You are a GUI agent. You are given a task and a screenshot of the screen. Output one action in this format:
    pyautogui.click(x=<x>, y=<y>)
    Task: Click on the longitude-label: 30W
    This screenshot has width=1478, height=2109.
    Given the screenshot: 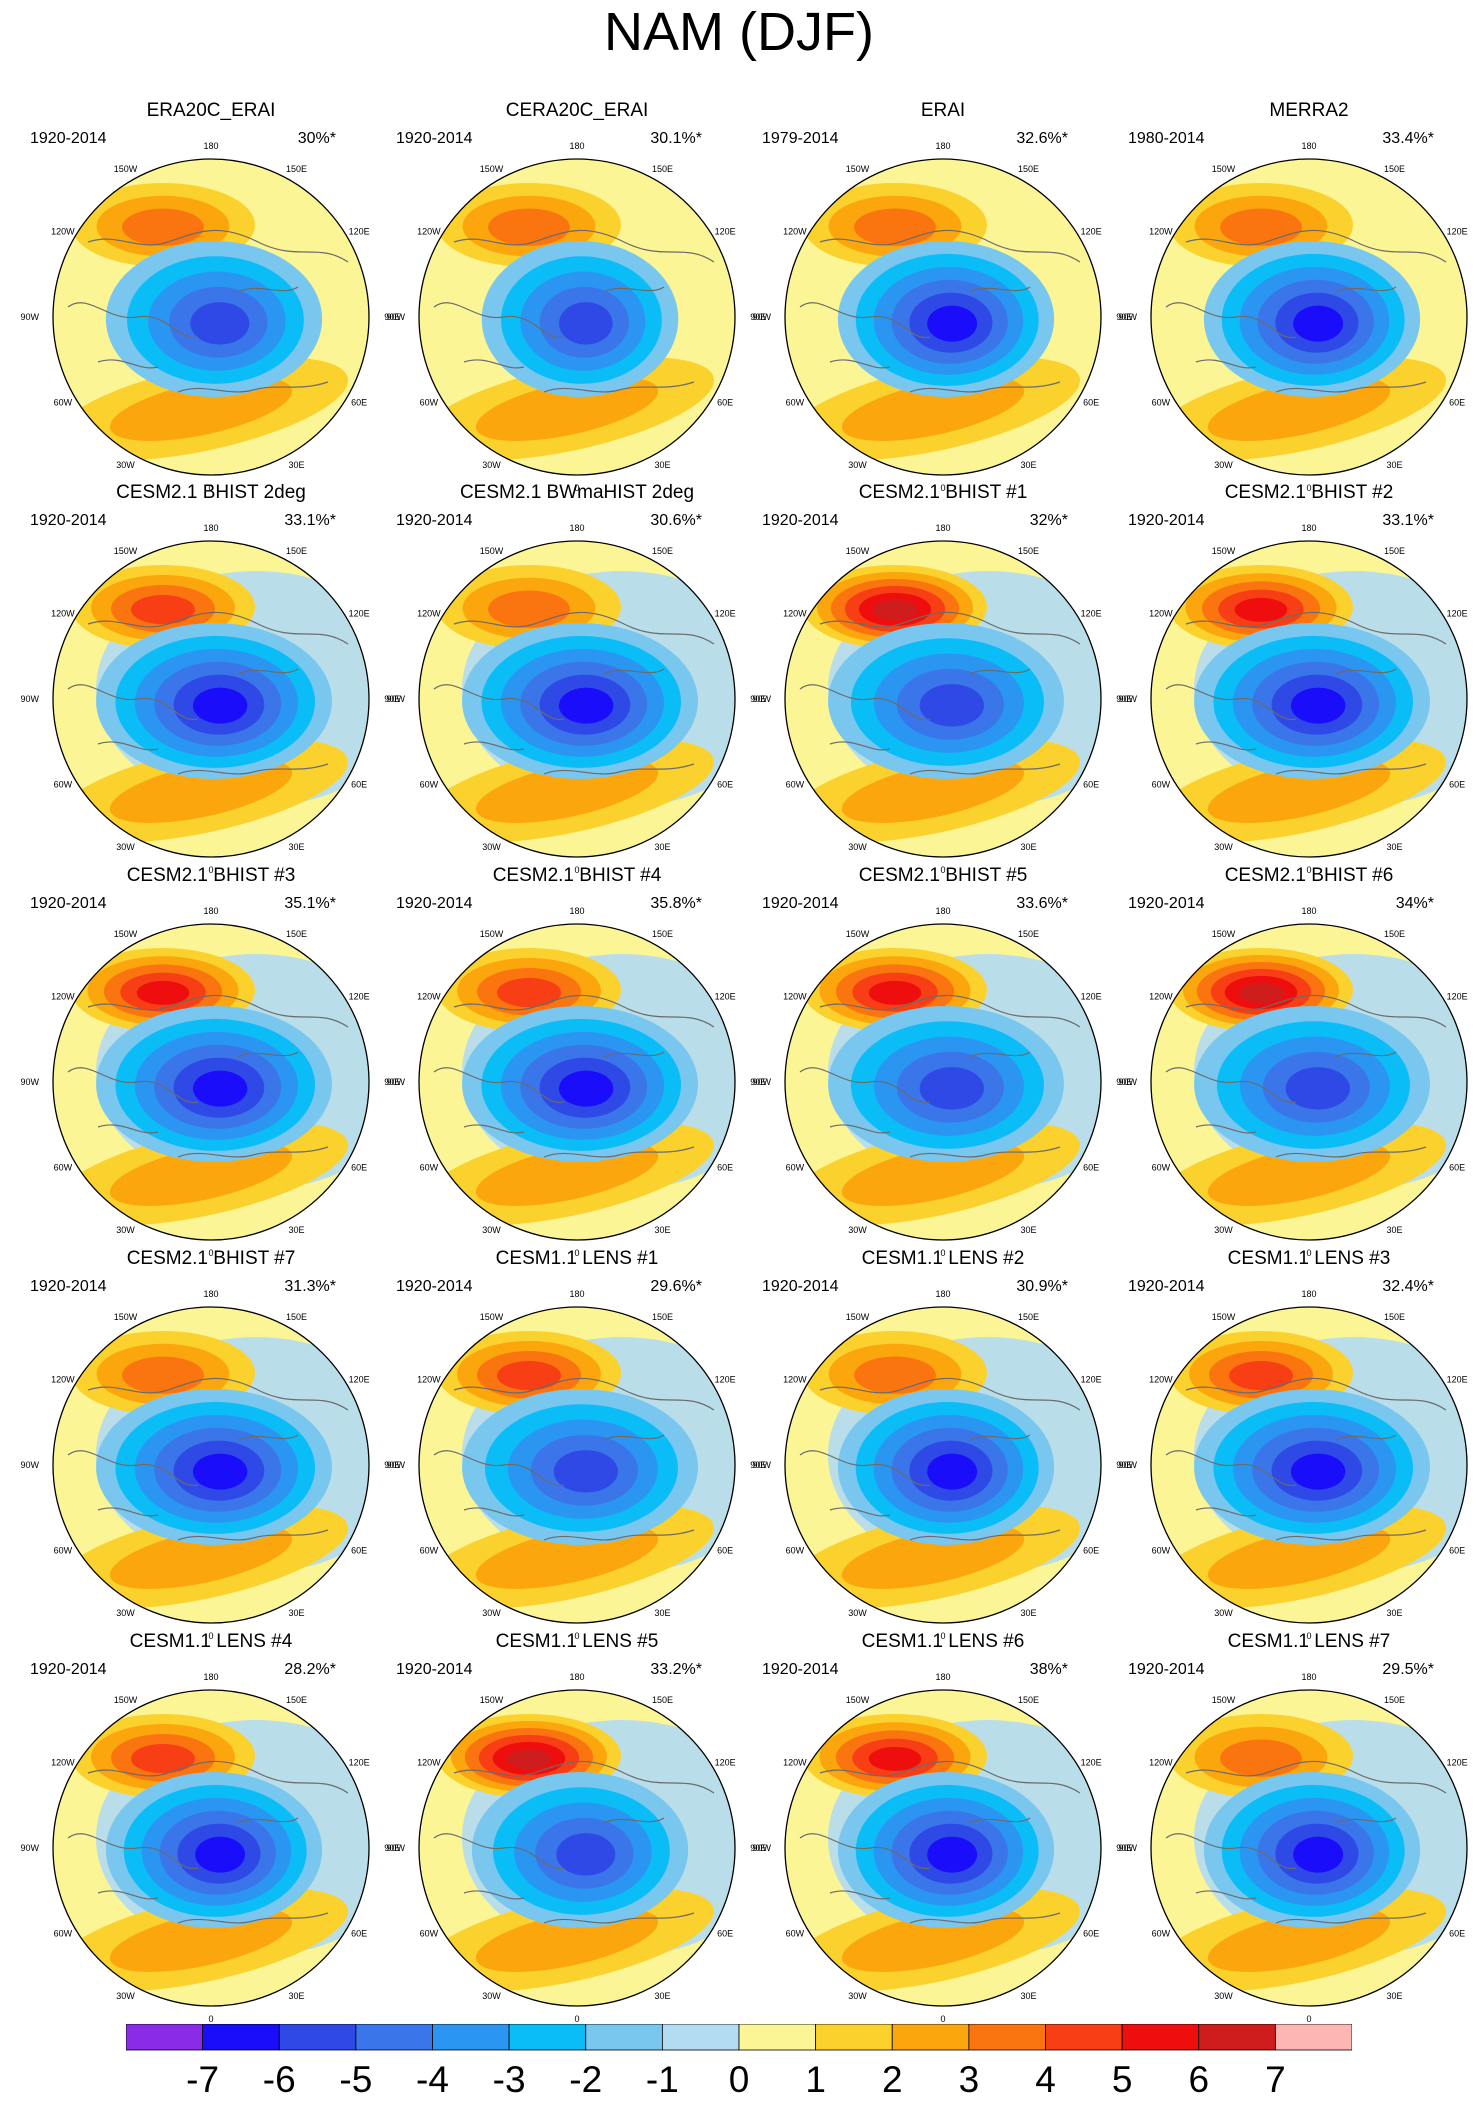 What is the action you would take?
    pyautogui.click(x=491, y=1996)
    